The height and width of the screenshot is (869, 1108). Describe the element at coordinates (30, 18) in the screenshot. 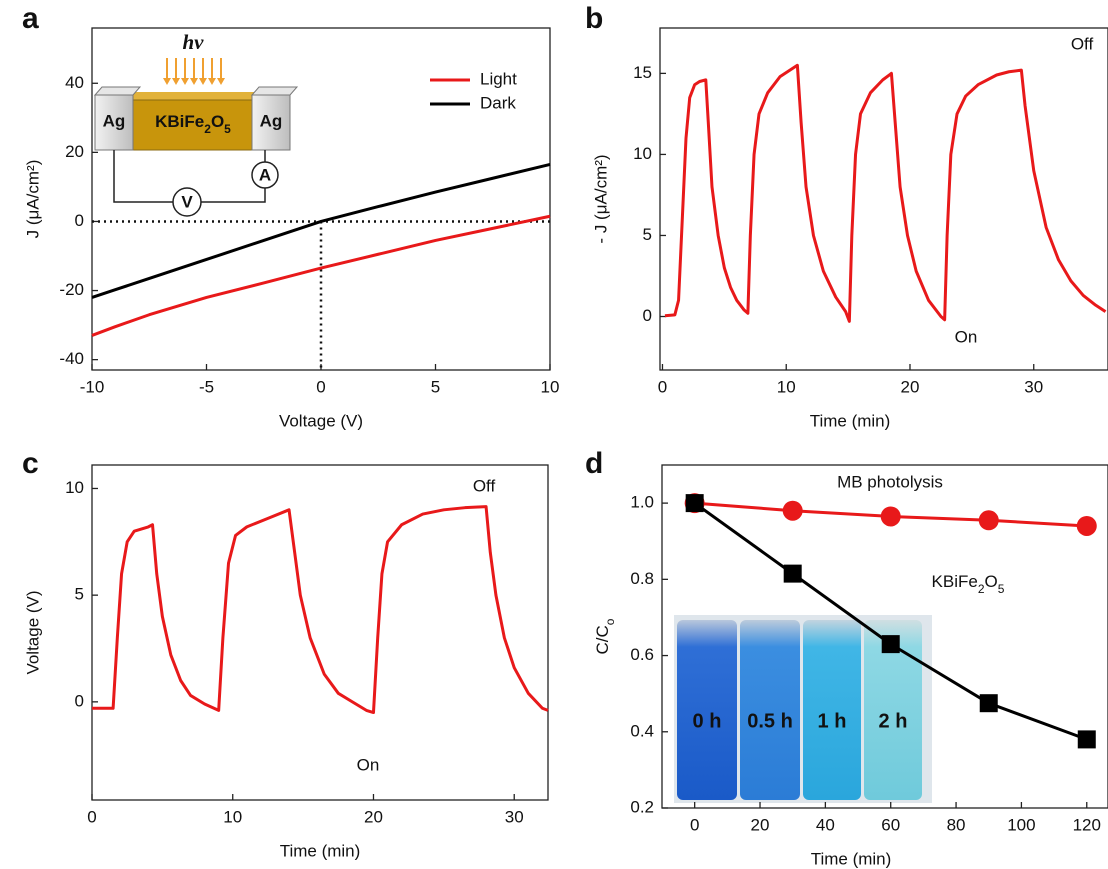

I see `panel-label: a` at that location.